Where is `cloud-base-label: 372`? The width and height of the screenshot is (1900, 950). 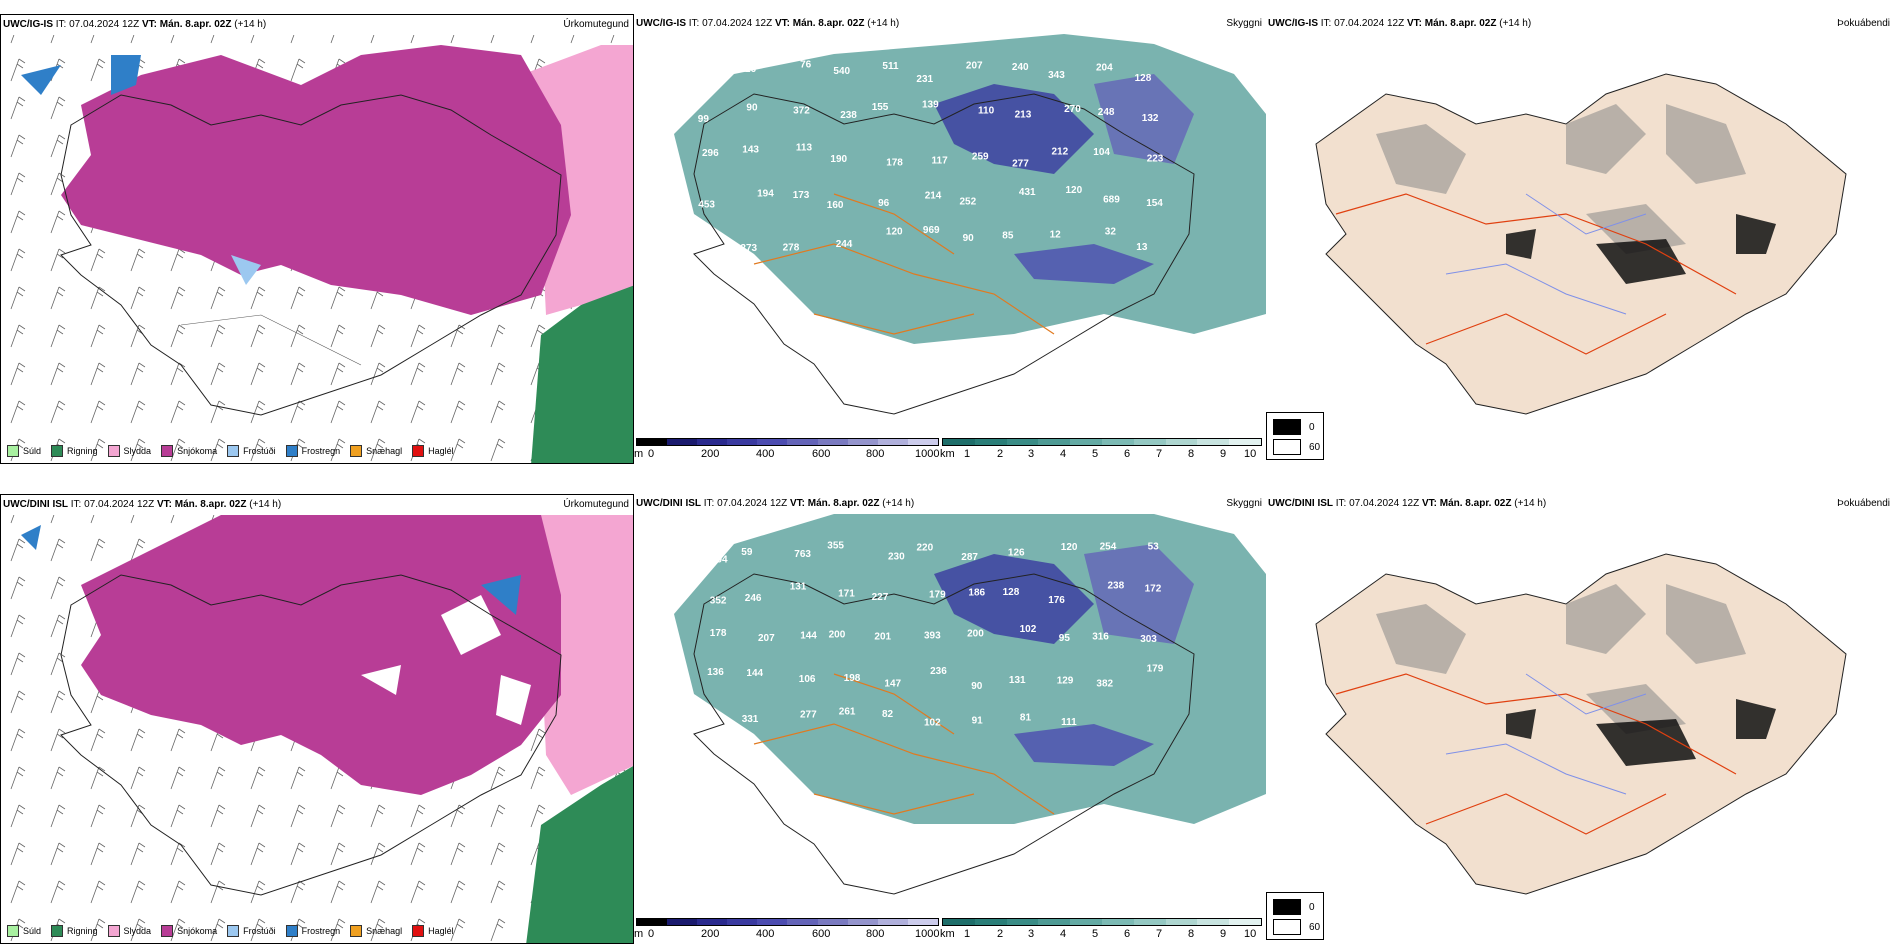
cloud-base-label: 372 is located at coordinates (801, 110).